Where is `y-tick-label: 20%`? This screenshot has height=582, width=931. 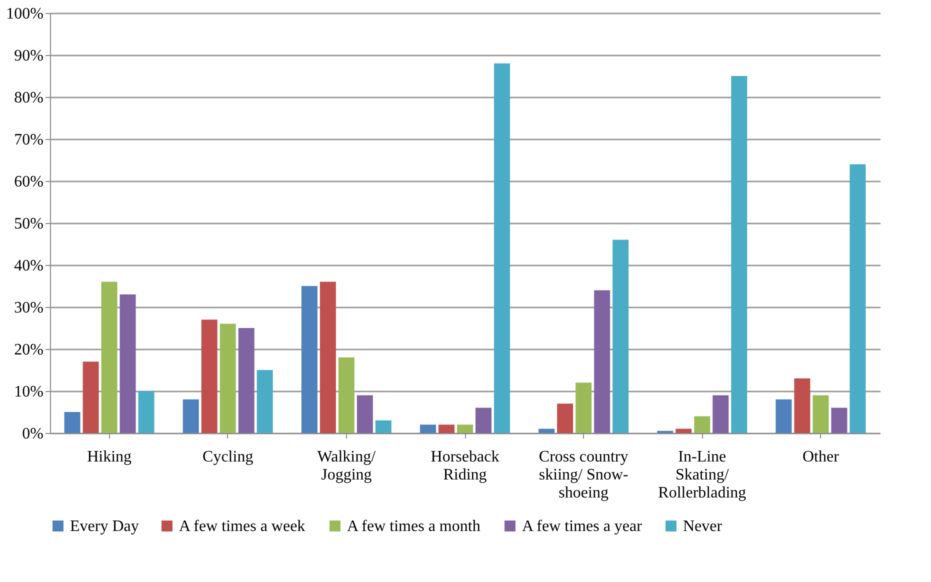 y-tick-label: 20% is located at coordinates (29, 350).